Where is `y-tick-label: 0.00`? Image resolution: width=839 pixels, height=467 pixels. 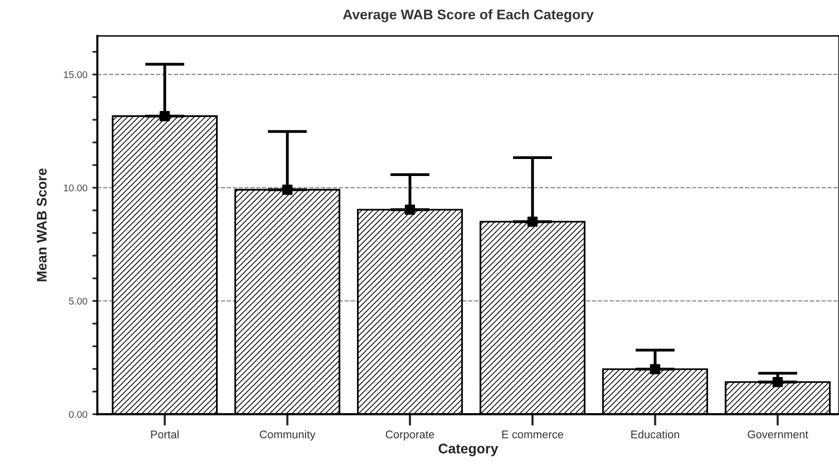
y-tick-label: 0.00 is located at coordinates (78, 414).